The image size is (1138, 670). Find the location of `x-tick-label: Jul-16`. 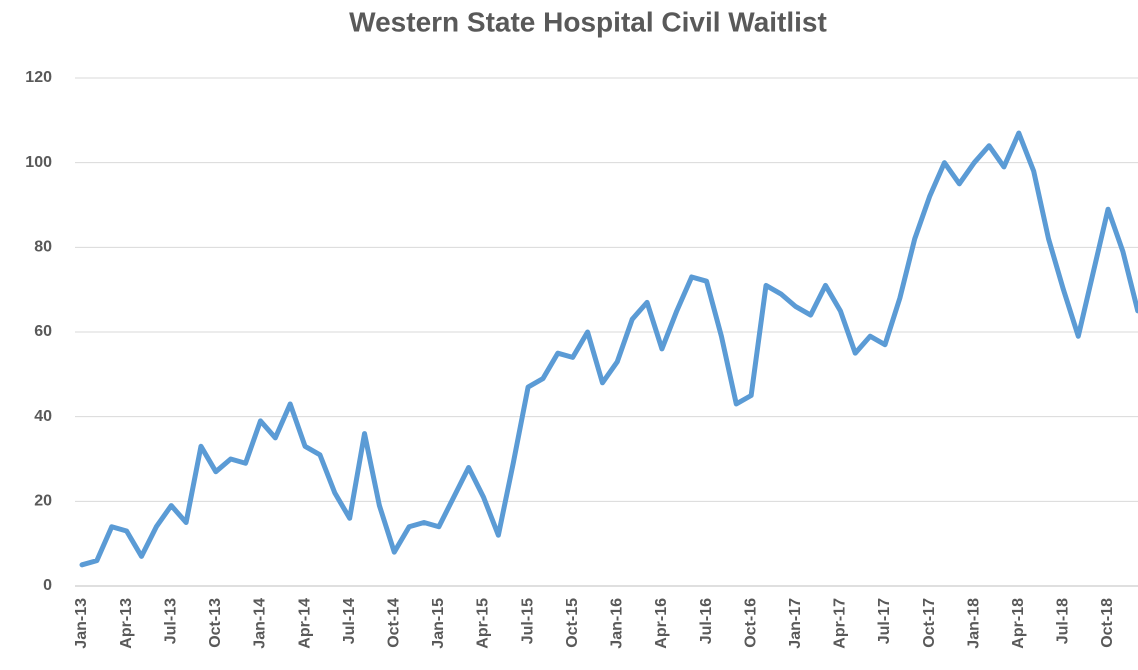

x-tick-label: Jul-16 is located at coordinates (706, 621).